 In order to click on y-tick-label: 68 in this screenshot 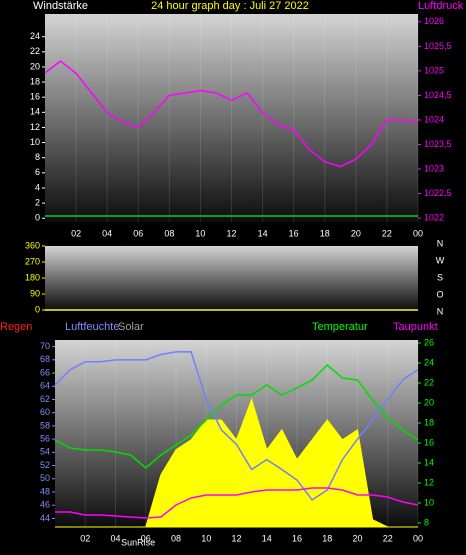, I will do `click(45, 359)`.